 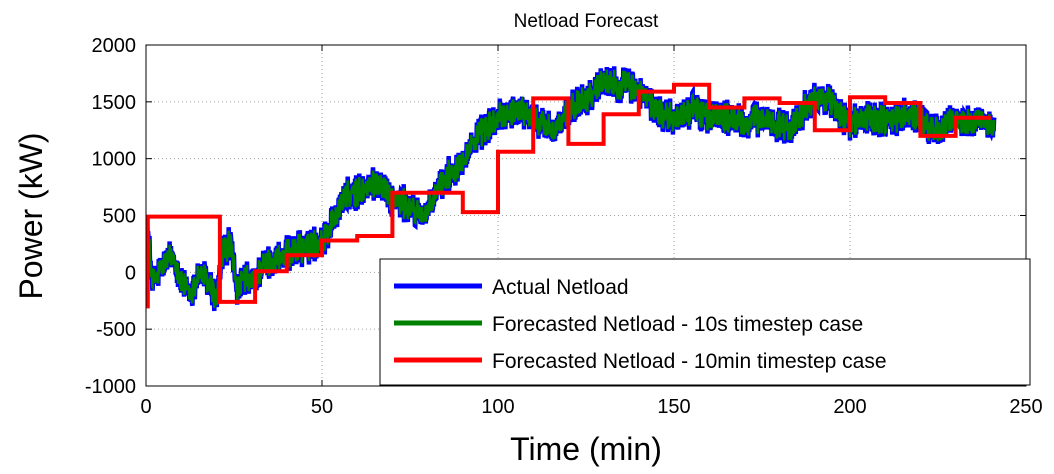 What do you see at coordinates (849, 407) in the screenshot?
I see `x-tick-label: 200` at bounding box center [849, 407].